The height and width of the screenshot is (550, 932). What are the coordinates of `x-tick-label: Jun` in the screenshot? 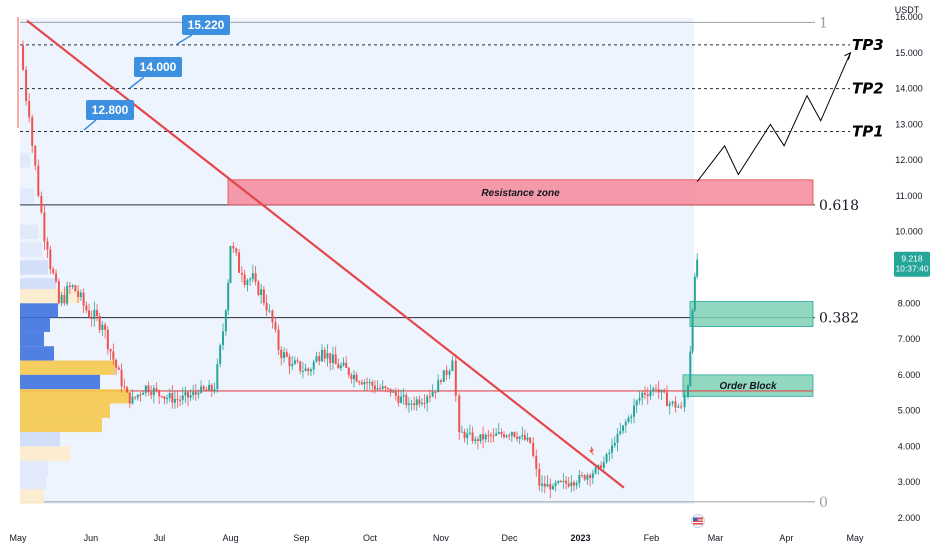 It's located at (91, 538).